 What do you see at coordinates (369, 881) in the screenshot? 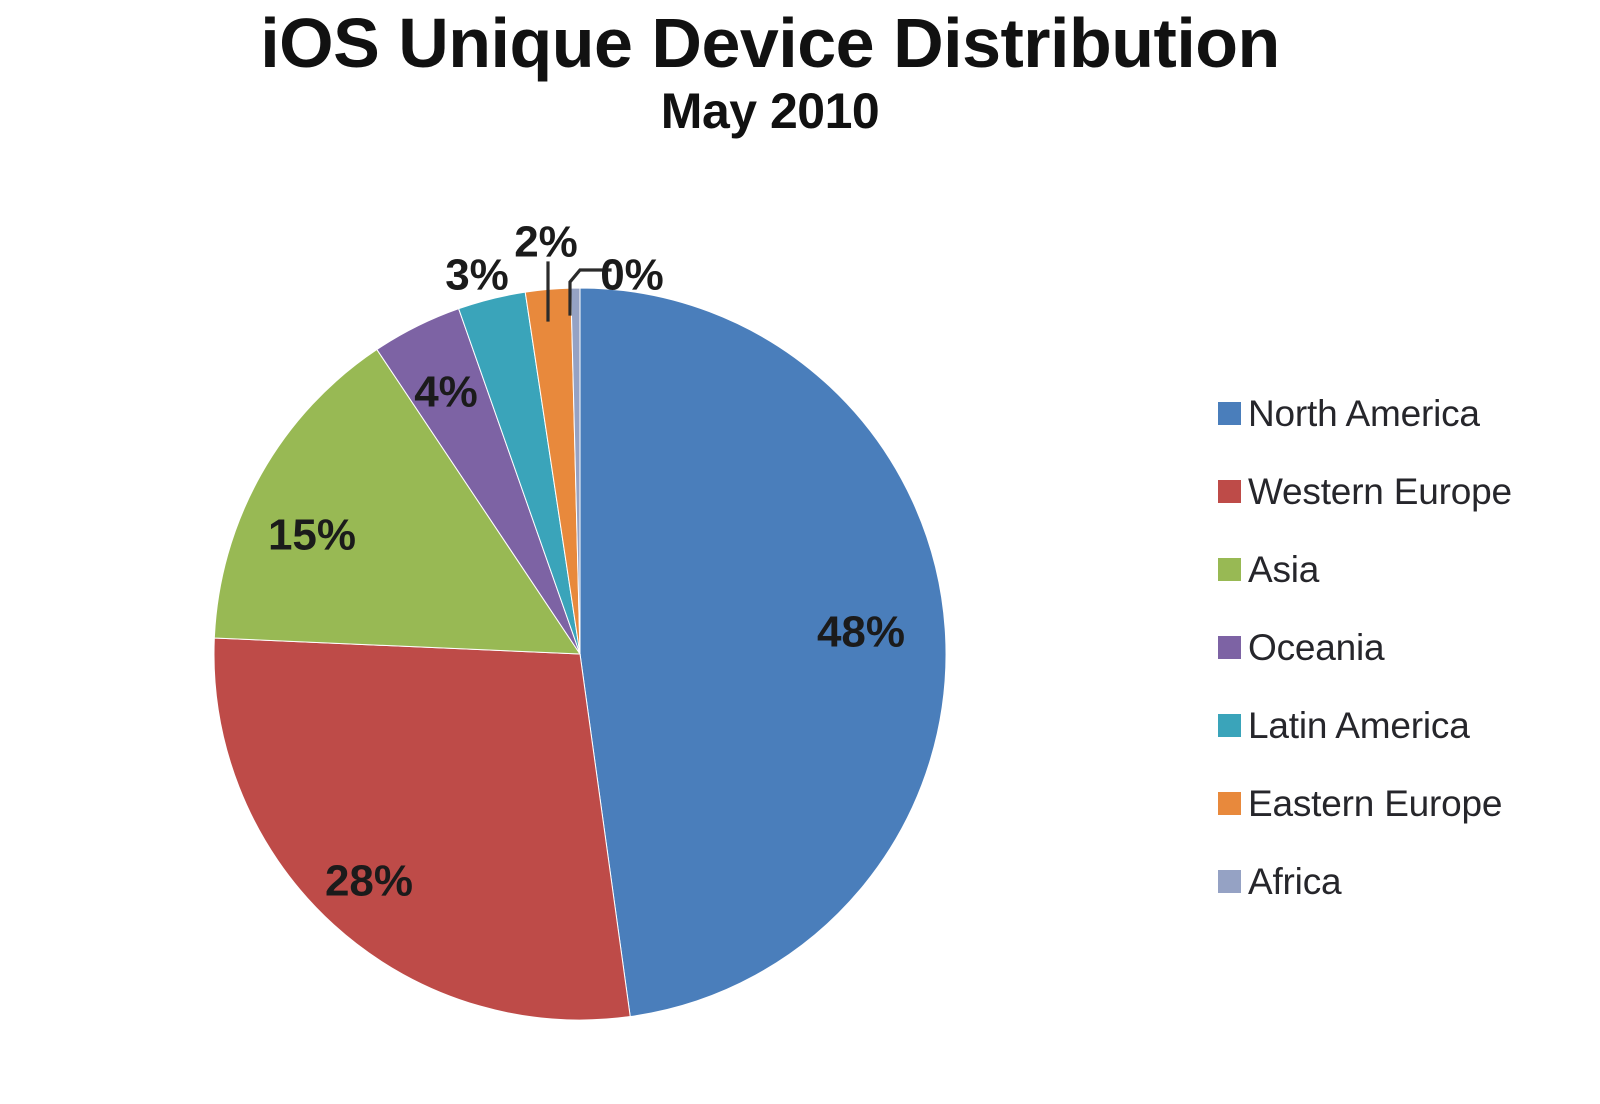
I see `pie-slice-value-label: 28%` at bounding box center [369, 881].